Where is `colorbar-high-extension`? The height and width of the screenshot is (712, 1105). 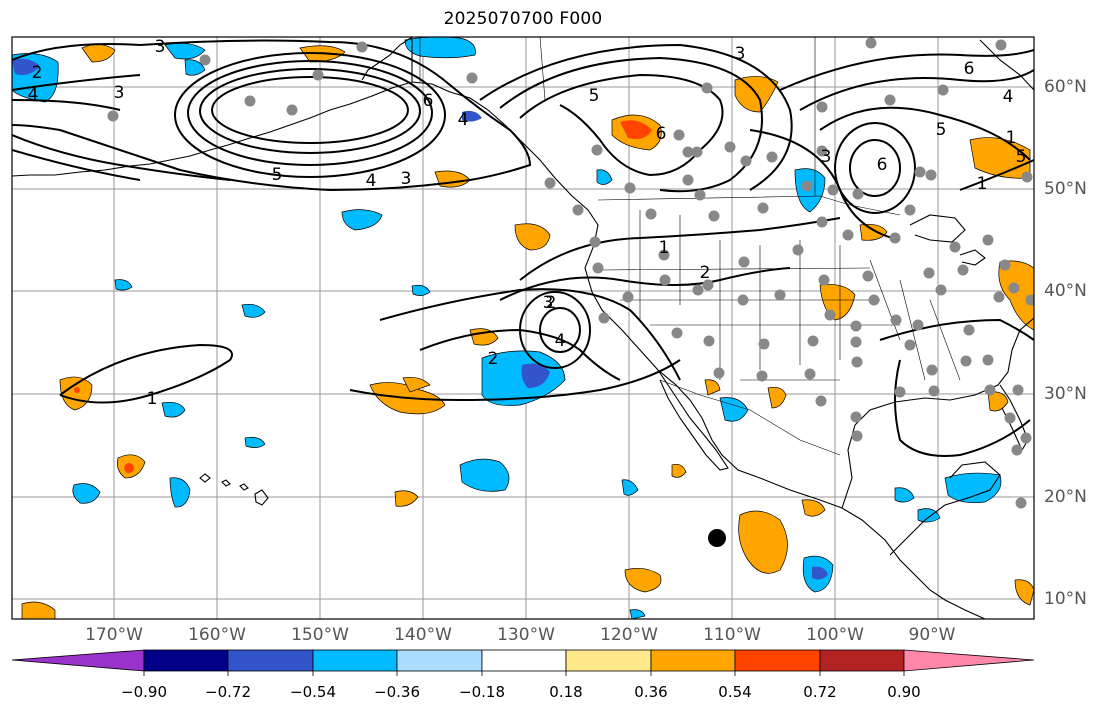
colorbar-high-extension is located at coordinates (969, 660).